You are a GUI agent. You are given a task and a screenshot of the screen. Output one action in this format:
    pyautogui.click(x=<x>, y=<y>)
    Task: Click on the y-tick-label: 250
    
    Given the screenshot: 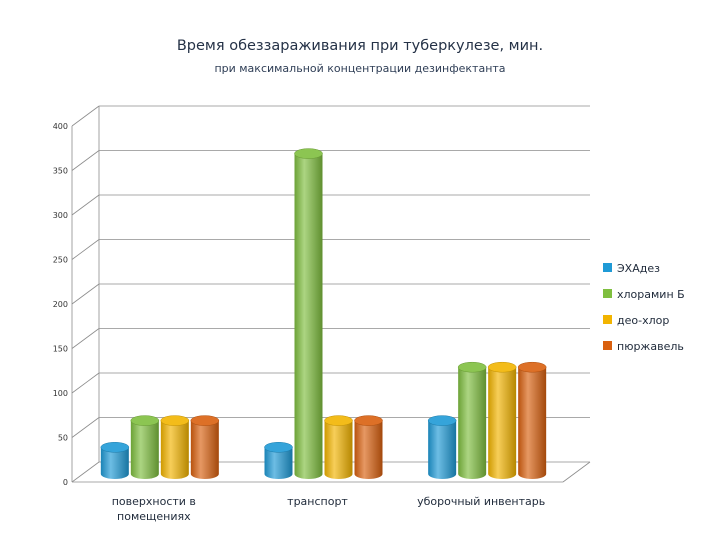 What is the action you would take?
    pyautogui.click(x=60, y=260)
    